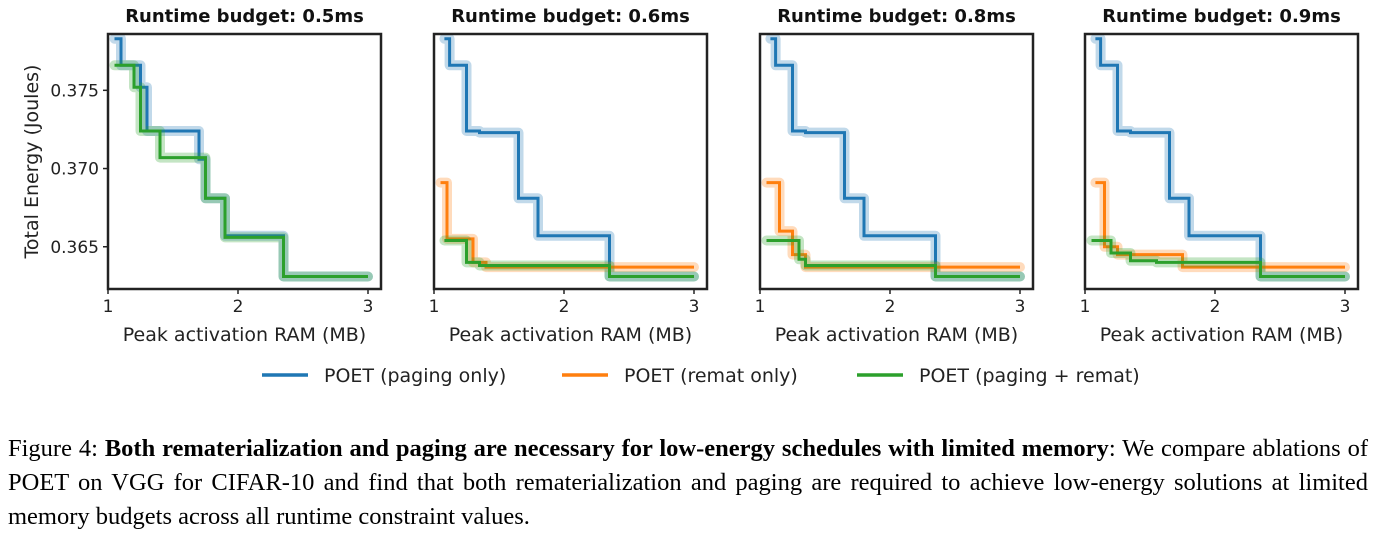  What do you see at coordinates (1029, 376) in the screenshot?
I see `legend-label: POET (paging + remat)` at bounding box center [1029, 376].